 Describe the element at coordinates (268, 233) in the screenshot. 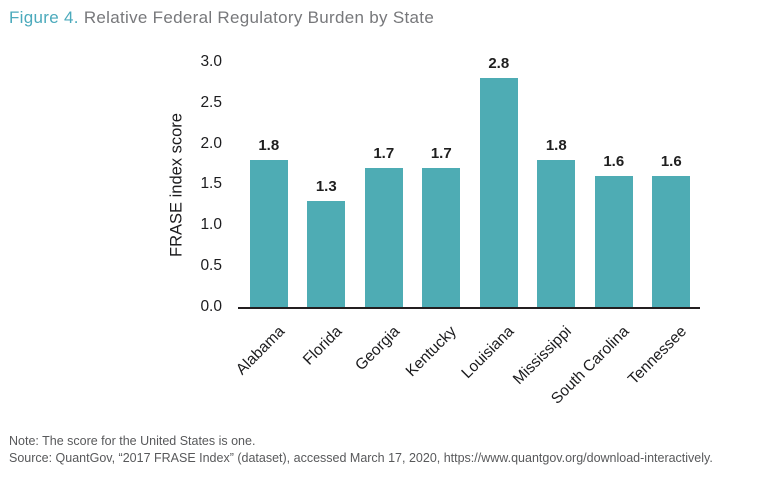

I see `bar-alabama` at that location.